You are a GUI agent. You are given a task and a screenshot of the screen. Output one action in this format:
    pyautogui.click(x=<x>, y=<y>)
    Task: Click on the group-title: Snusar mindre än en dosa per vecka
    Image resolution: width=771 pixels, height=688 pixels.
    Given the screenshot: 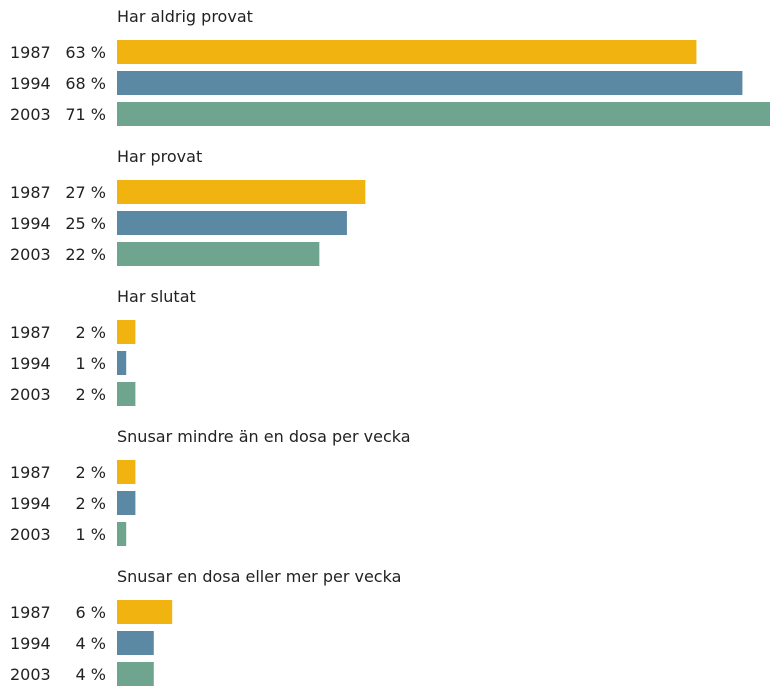 What is the action you would take?
    pyautogui.click(x=264, y=436)
    